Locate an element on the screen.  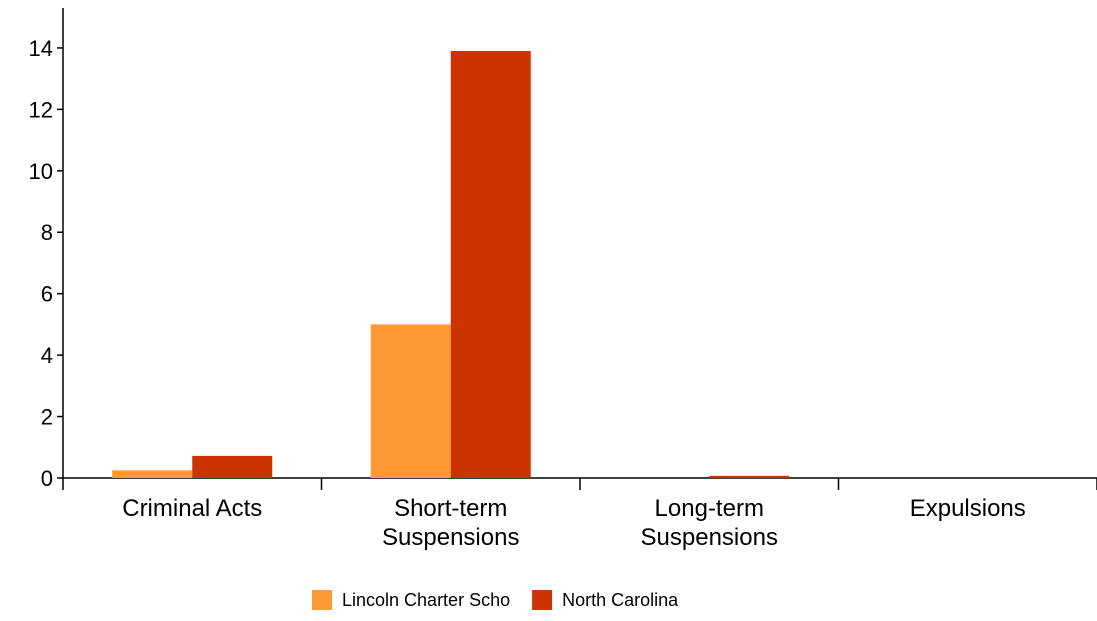
x-category-label-line: Criminal Acts is located at coordinates (192, 508).